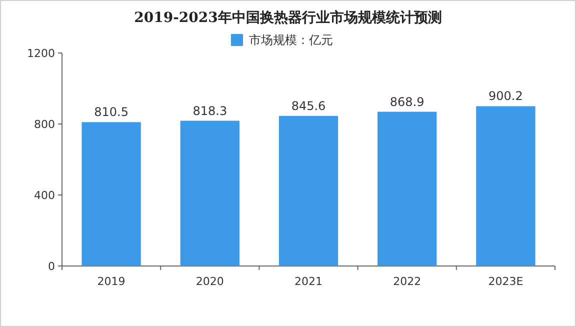  I want to click on chart-title: 2019-2023年中国换热器行业市场规模统计预测, so click(288, 17).